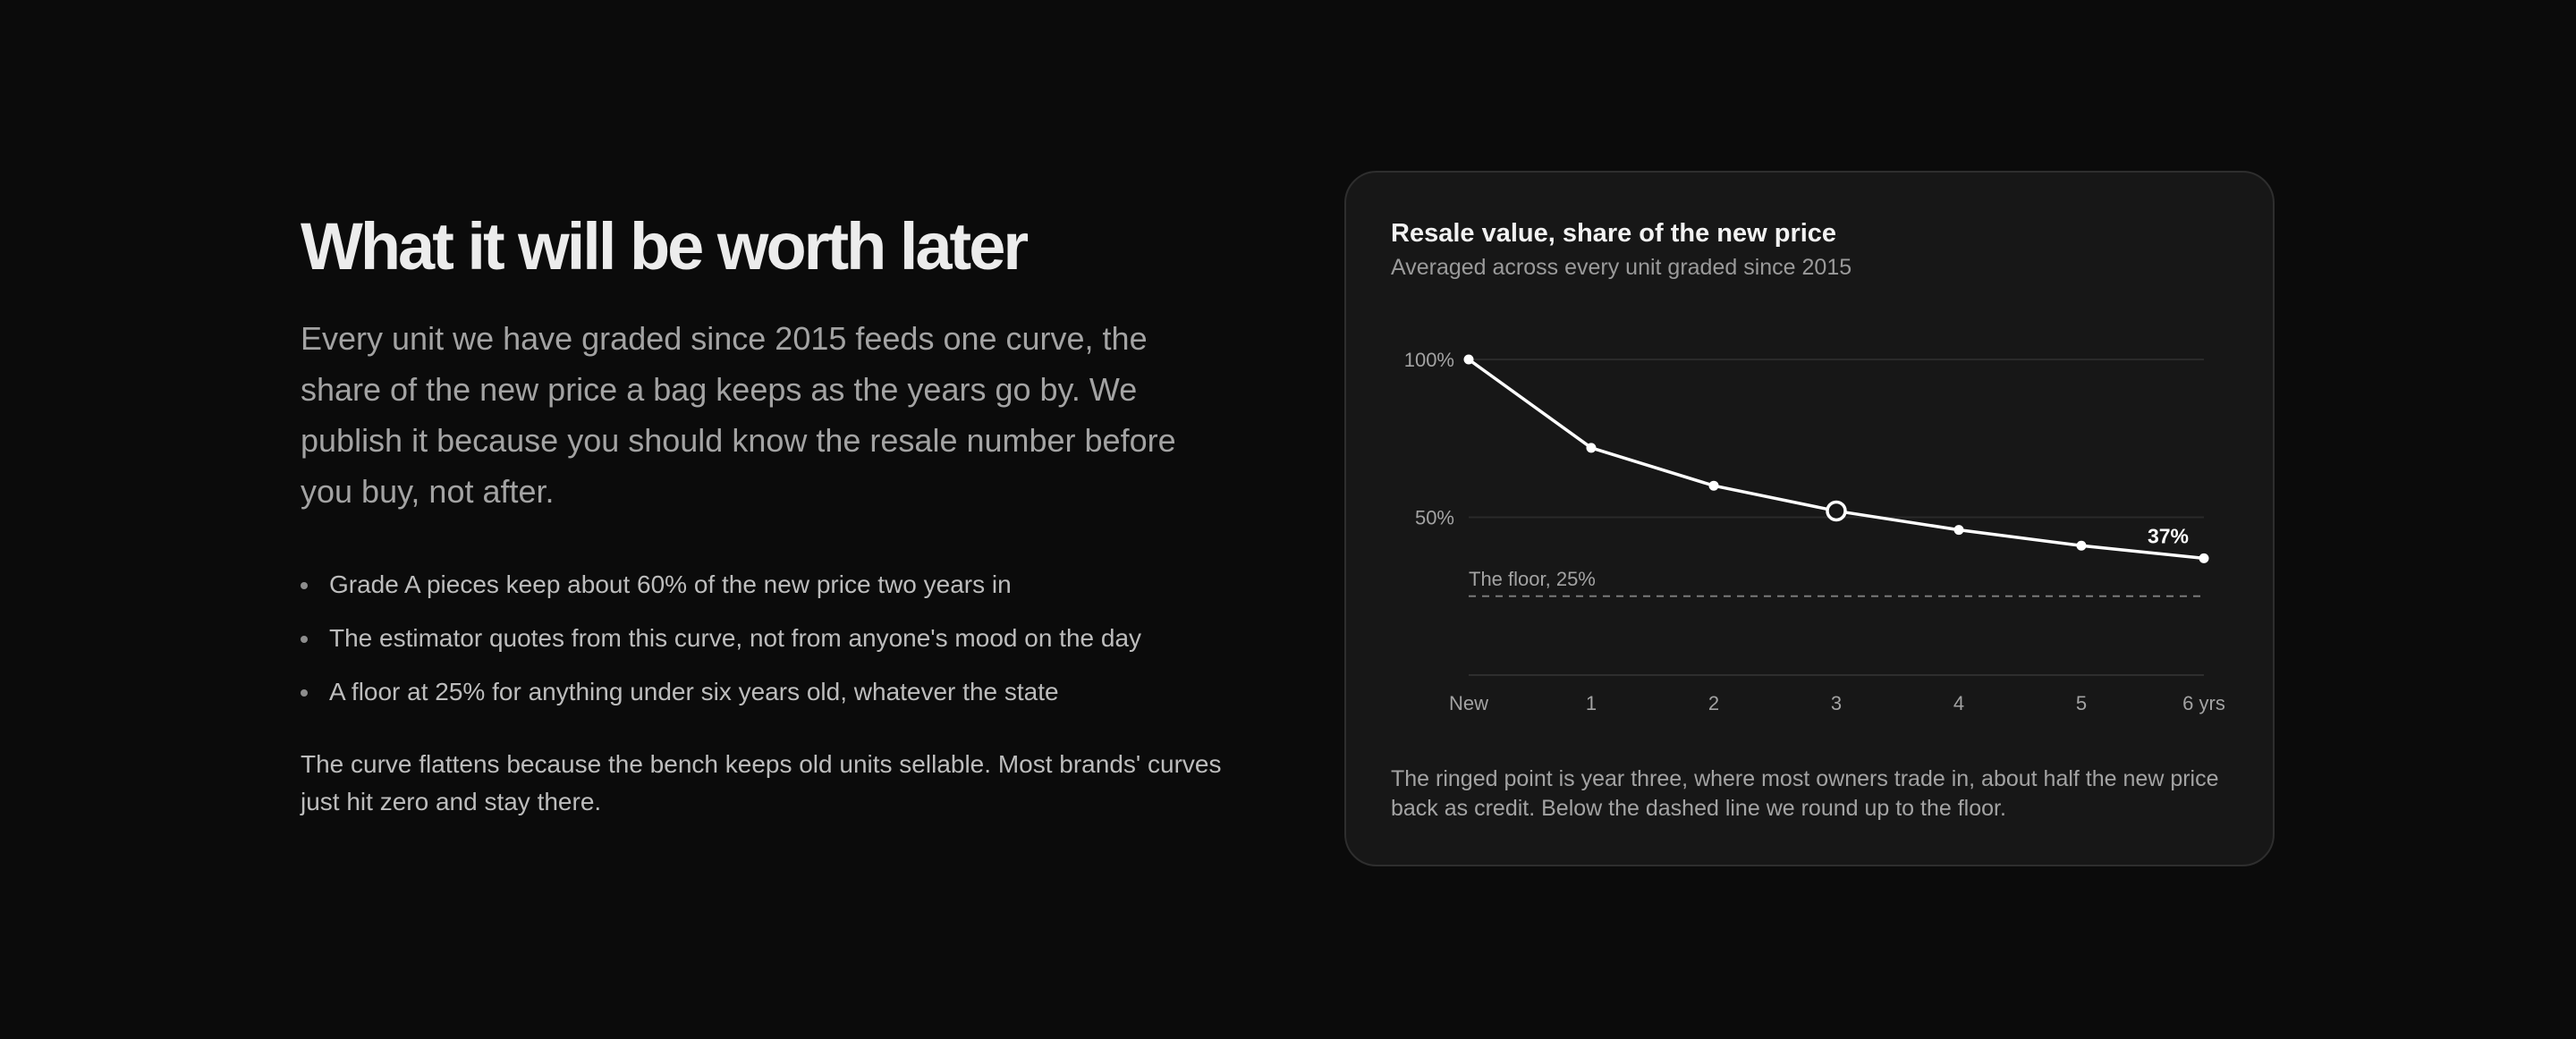 Image resolution: width=2576 pixels, height=1039 pixels. Describe the element at coordinates (1958, 703) in the screenshot. I see `x-tick-label: 4` at that location.